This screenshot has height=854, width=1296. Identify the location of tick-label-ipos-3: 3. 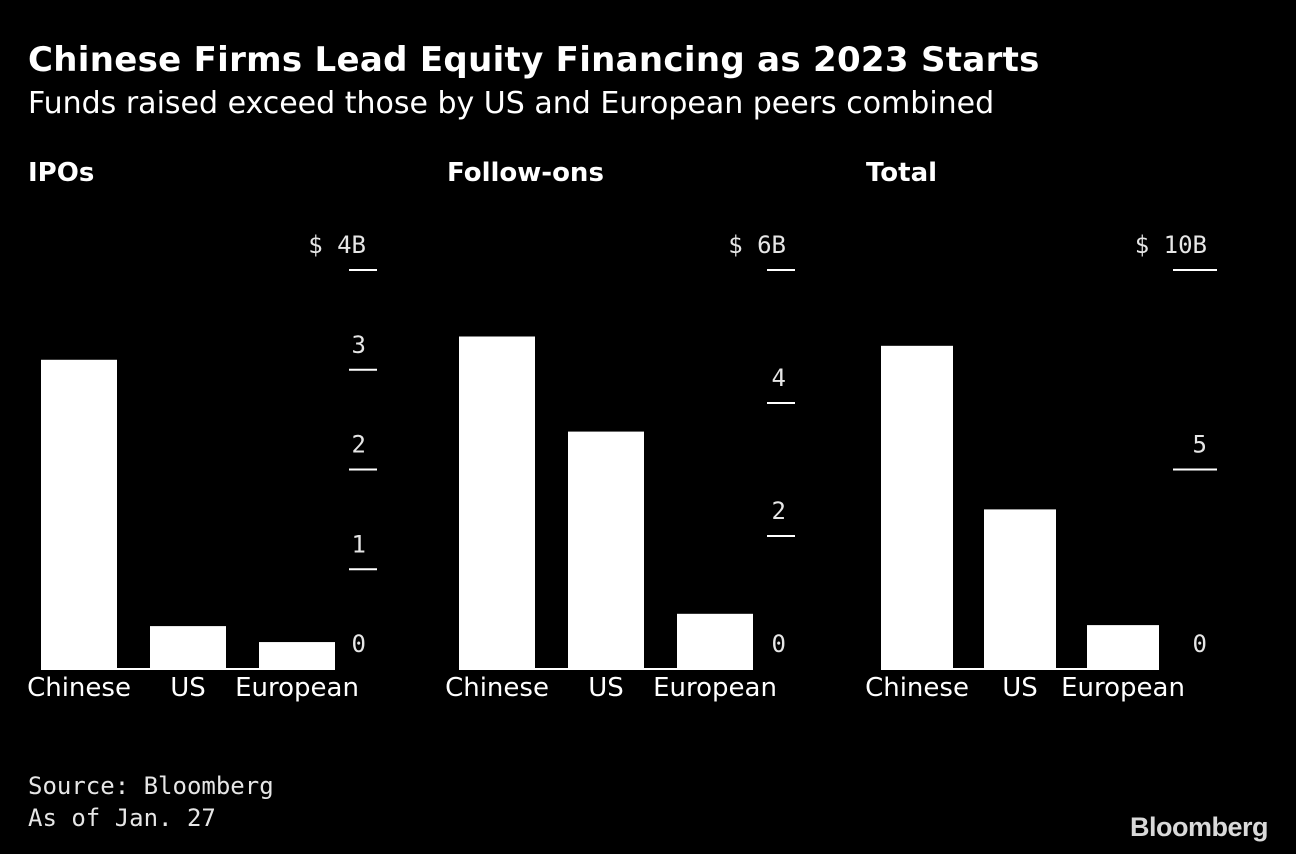
(359, 345).